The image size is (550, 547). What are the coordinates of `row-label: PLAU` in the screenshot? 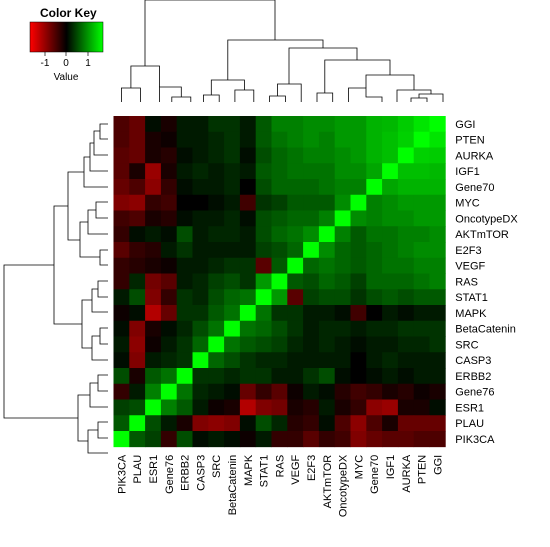 It's located at (469, 424).